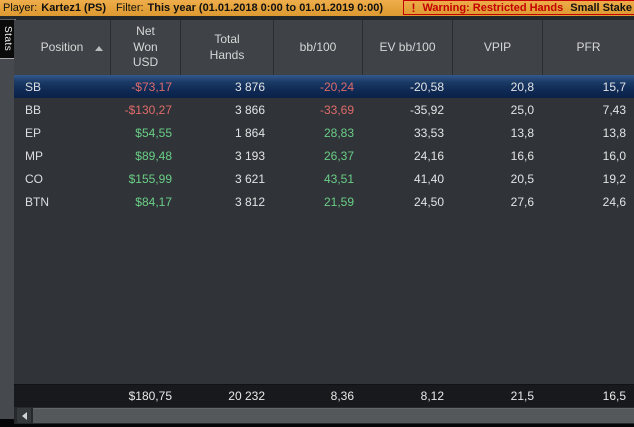 This screenshot has width=634, height=427. Describe the element at coordinates (151, 86) in the screenshot. I see `cell-net-won: -$73,17` at that location.